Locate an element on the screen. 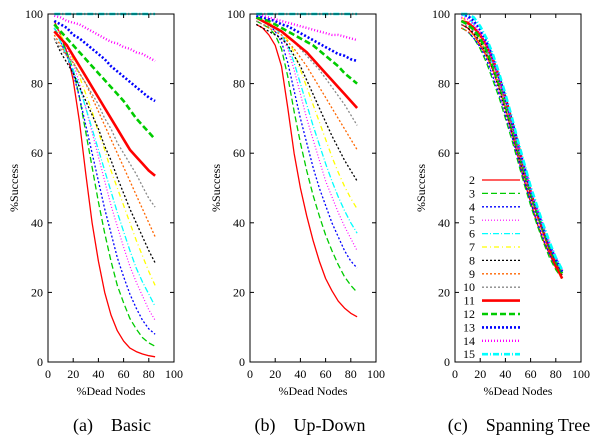 The width and height of the screenshot is (598, 438). legend-label-15: 15 is located at coordinates (469, 354).